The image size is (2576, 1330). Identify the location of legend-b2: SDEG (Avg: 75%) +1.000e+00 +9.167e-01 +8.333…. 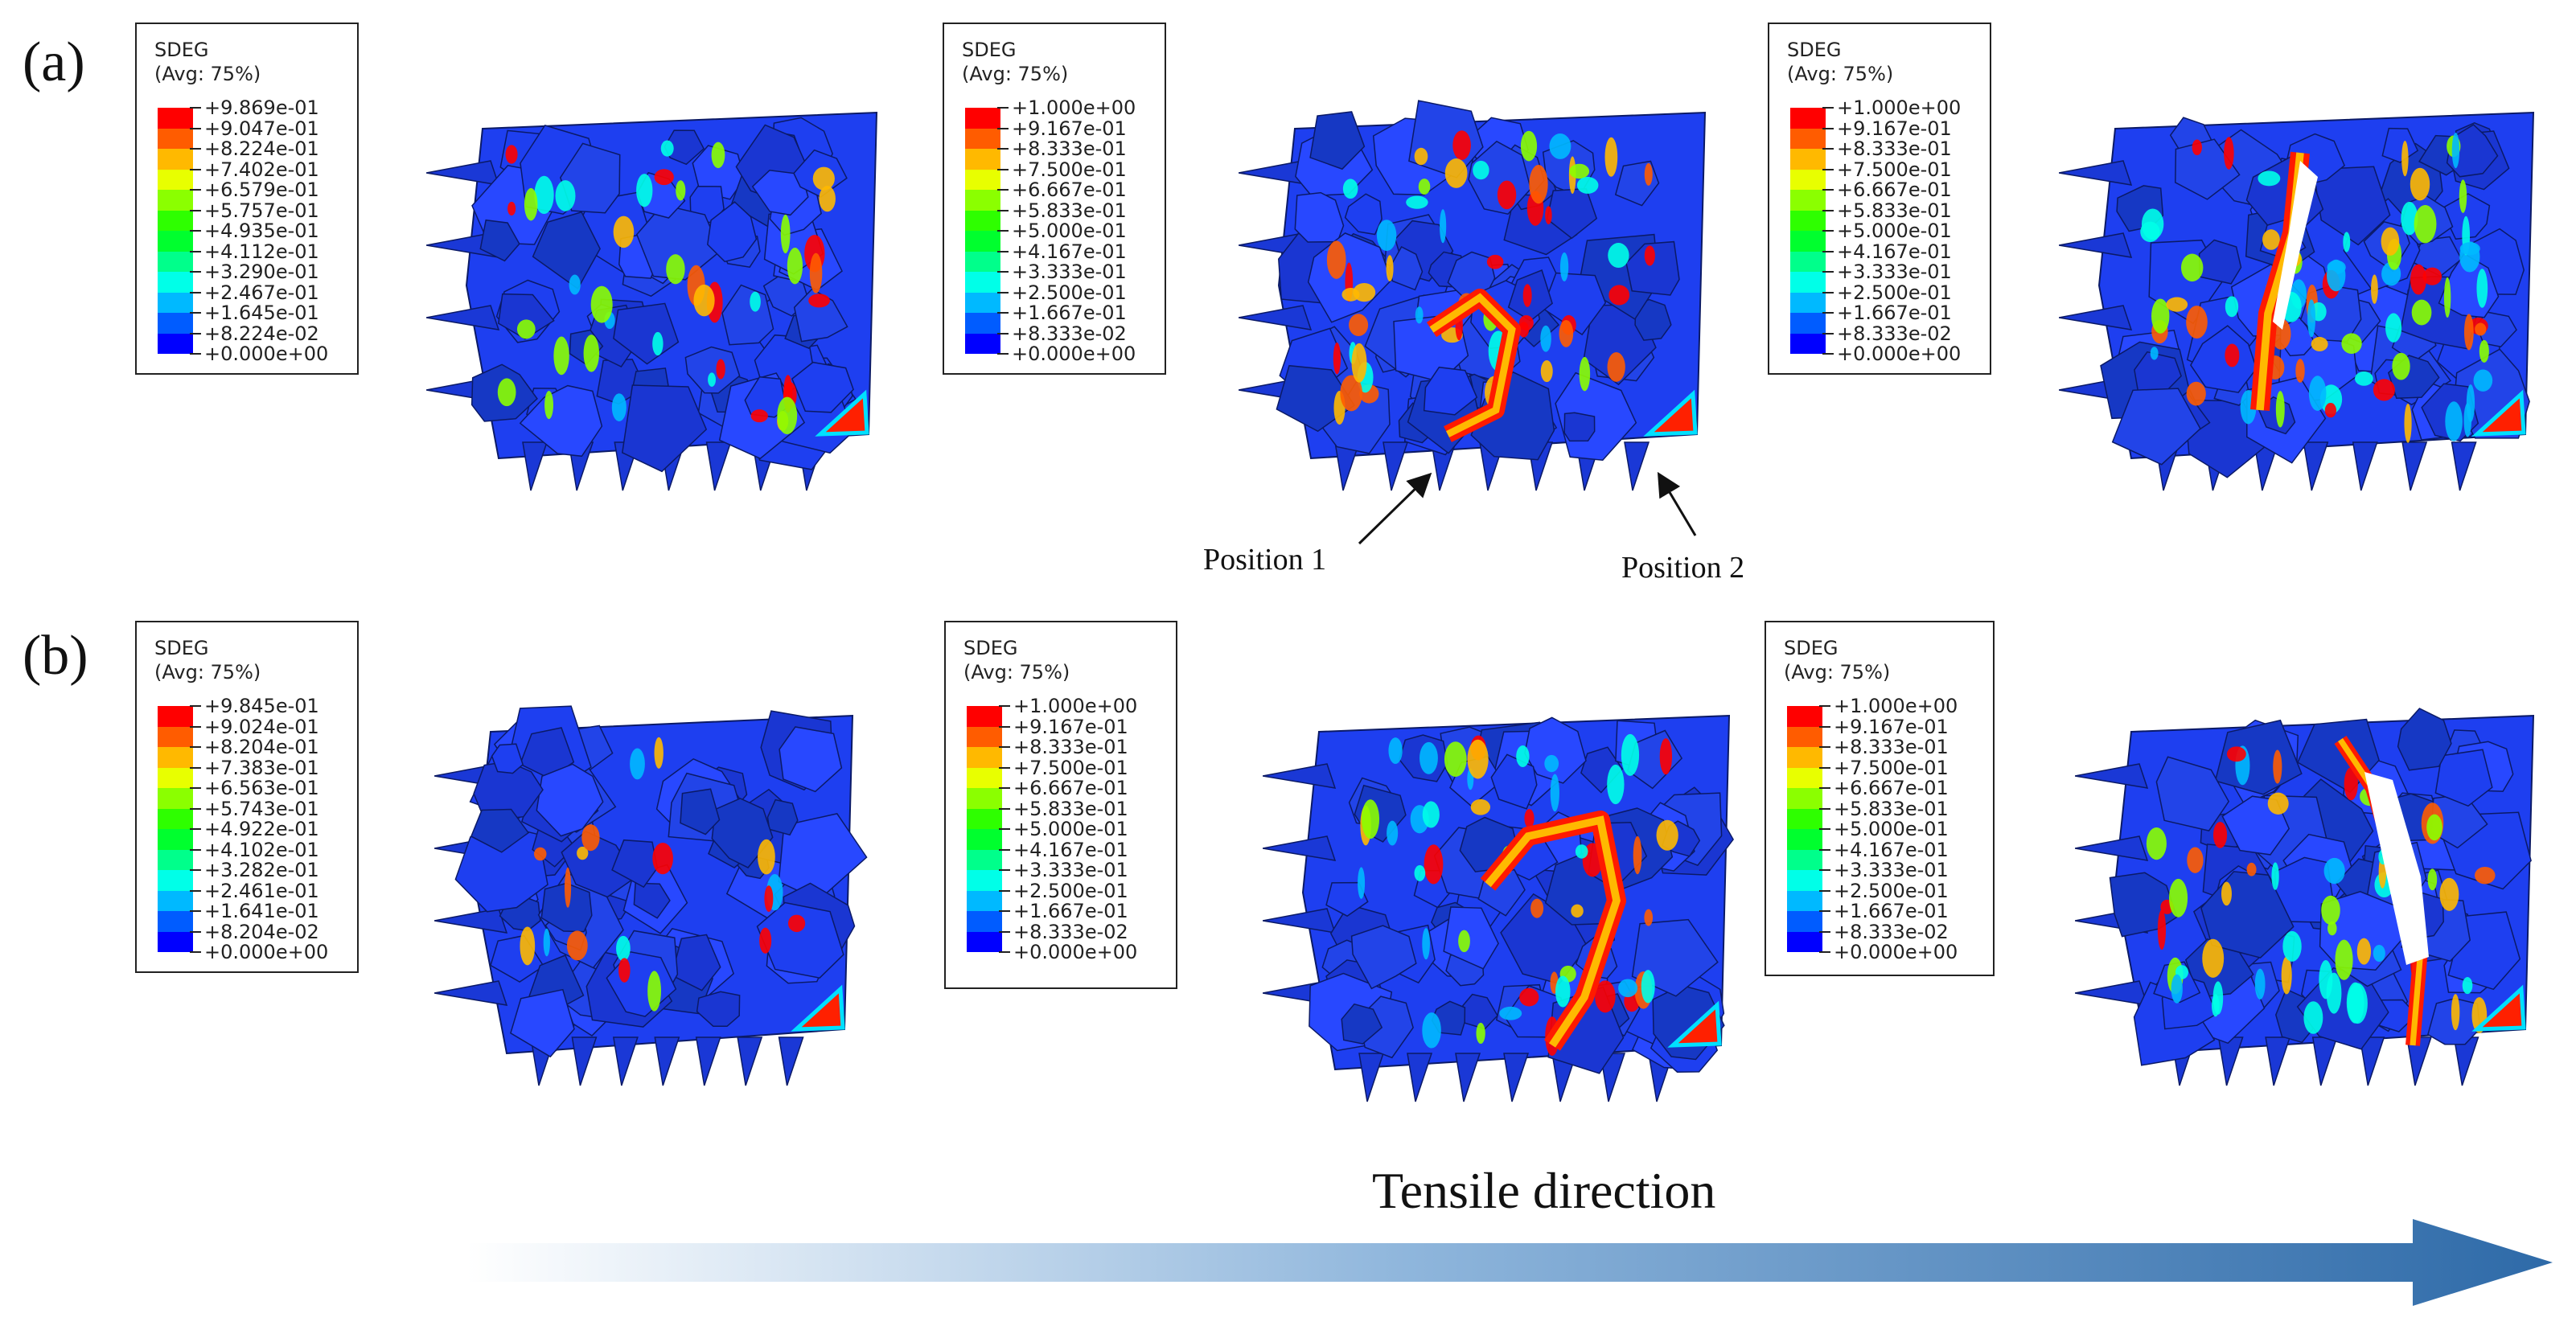
(1060, 805).